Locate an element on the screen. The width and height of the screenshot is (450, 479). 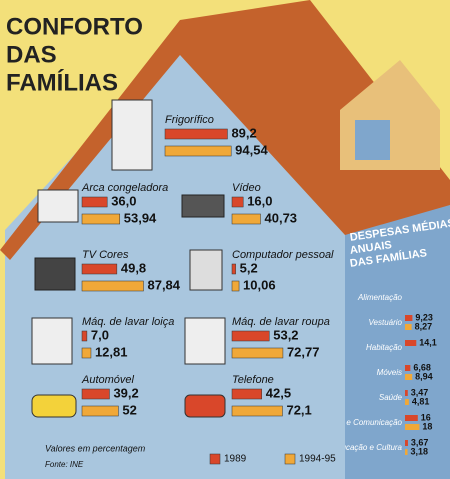
side-label: Alimentação is located at coordinates (380, 297).